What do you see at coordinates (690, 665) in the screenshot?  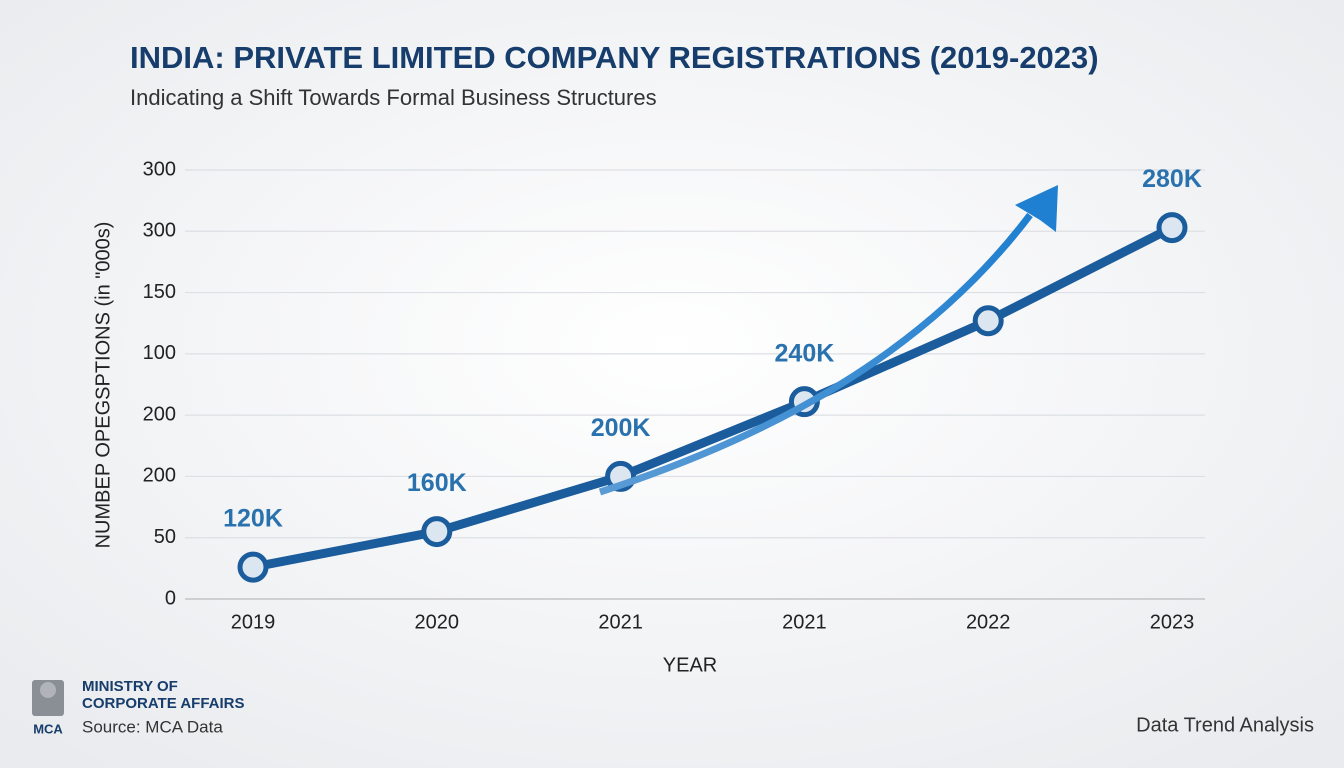 I see `x-axis-label: YEAR` at bounding box center [690, 665].